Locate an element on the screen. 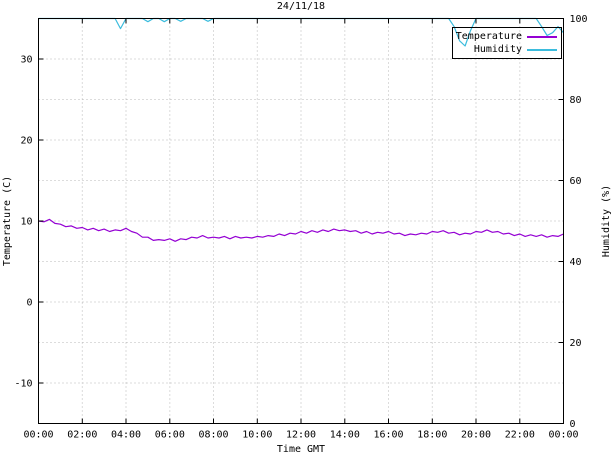  humidity-line-sample is located at coordinates (542, 49).